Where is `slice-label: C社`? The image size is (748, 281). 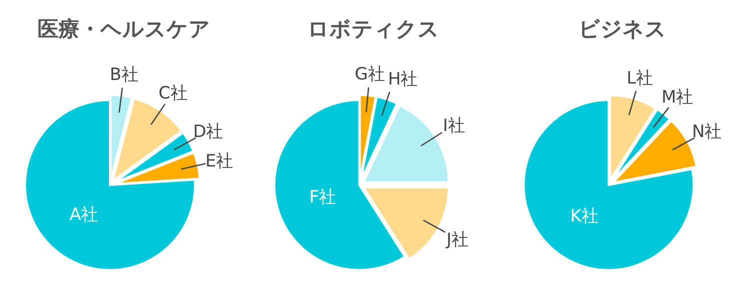
slice-label: C社 is located at coordinates (173, 93).